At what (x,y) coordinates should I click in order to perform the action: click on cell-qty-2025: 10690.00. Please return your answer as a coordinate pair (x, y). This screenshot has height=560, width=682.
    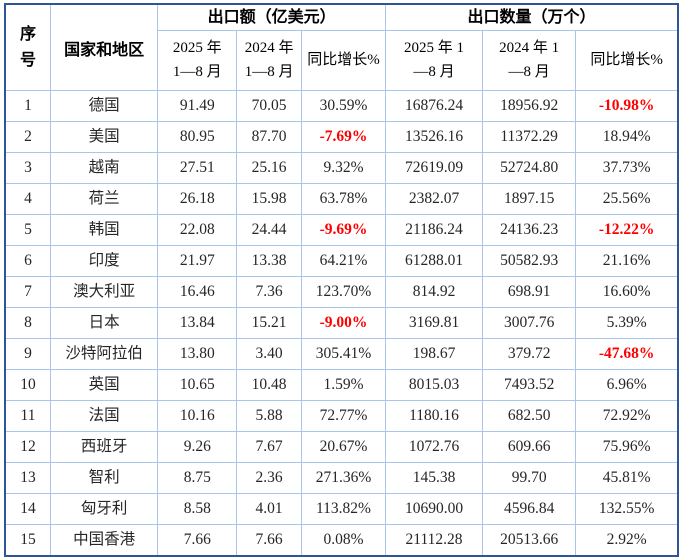
    Looking at the image, I should click on (434, 509).